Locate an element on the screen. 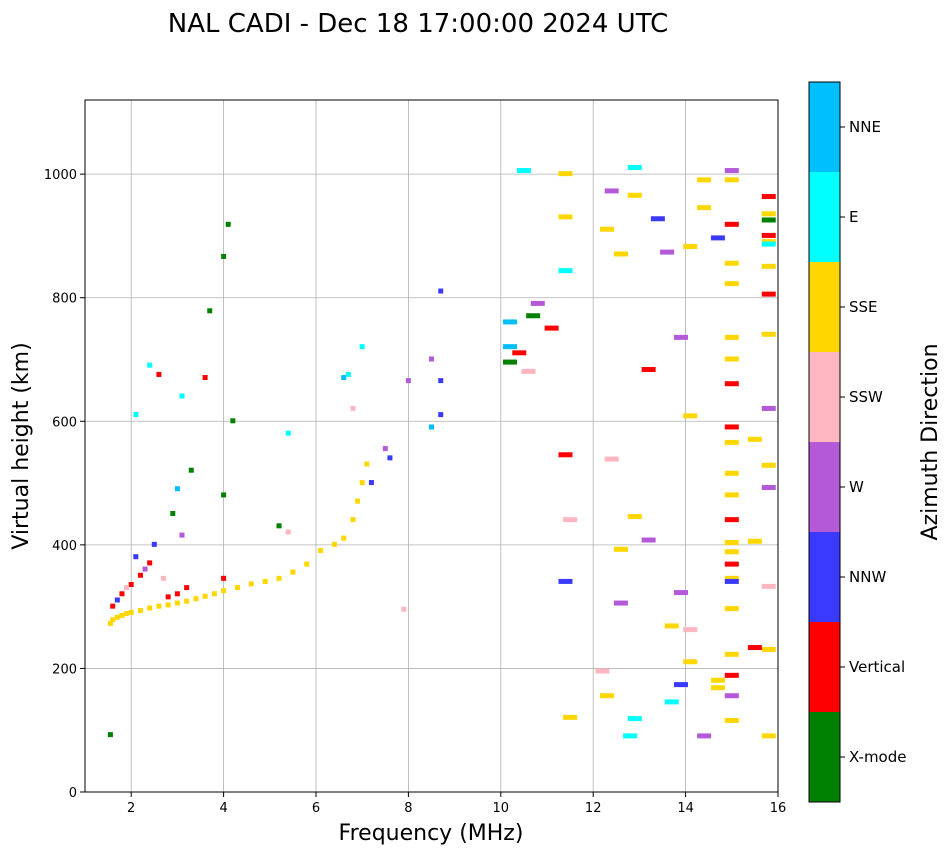 The height and width of the screenshot is (856, 951). y-axis-label: Virtual height (km) is located at coordinates (21, 445).